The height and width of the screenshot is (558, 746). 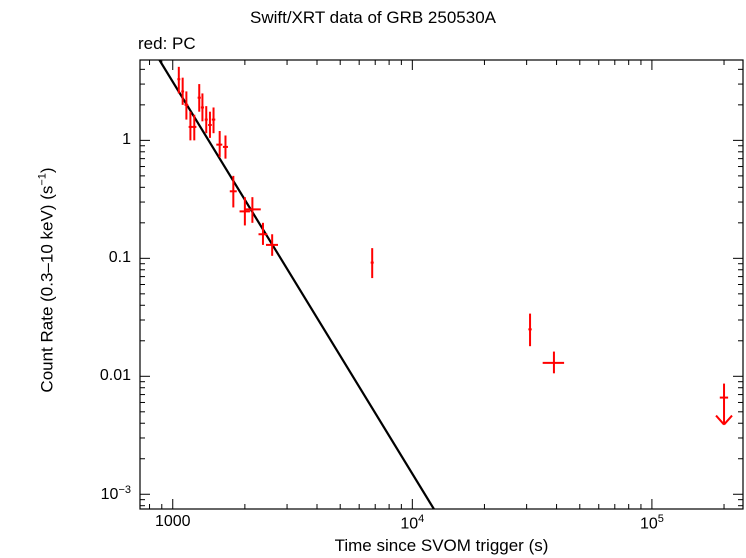 I want to click on x-tick-label: 1000, so click(x=173, y=522).